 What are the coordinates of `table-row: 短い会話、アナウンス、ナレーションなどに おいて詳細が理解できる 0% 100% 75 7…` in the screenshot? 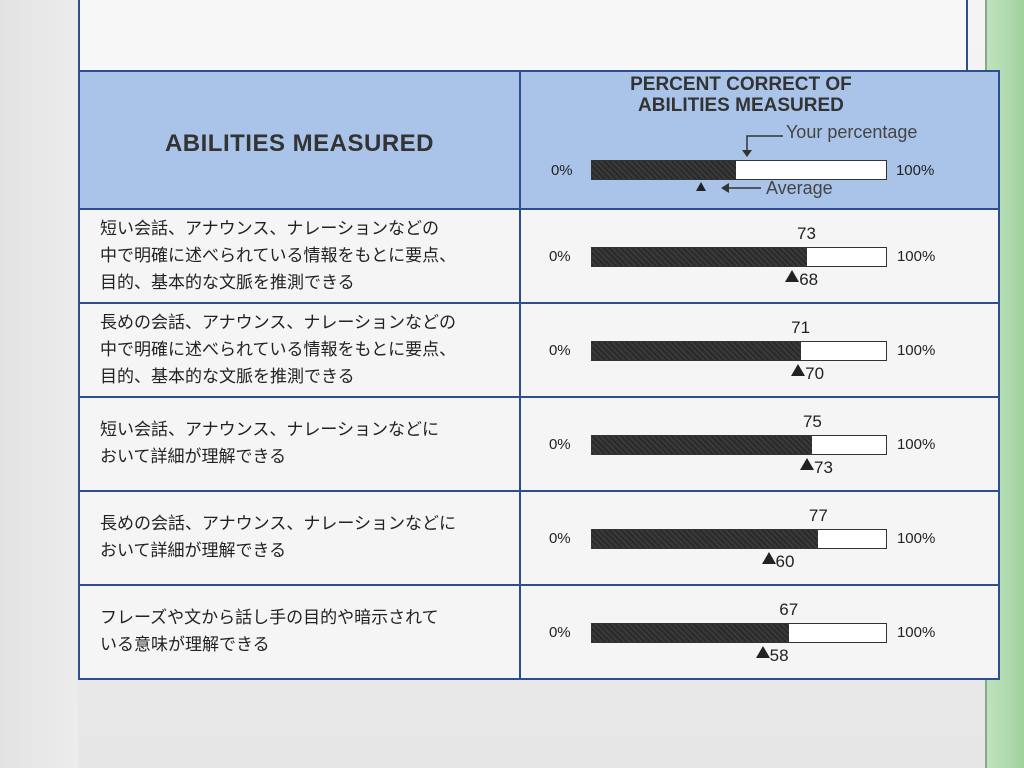 It's located at (539, 444).